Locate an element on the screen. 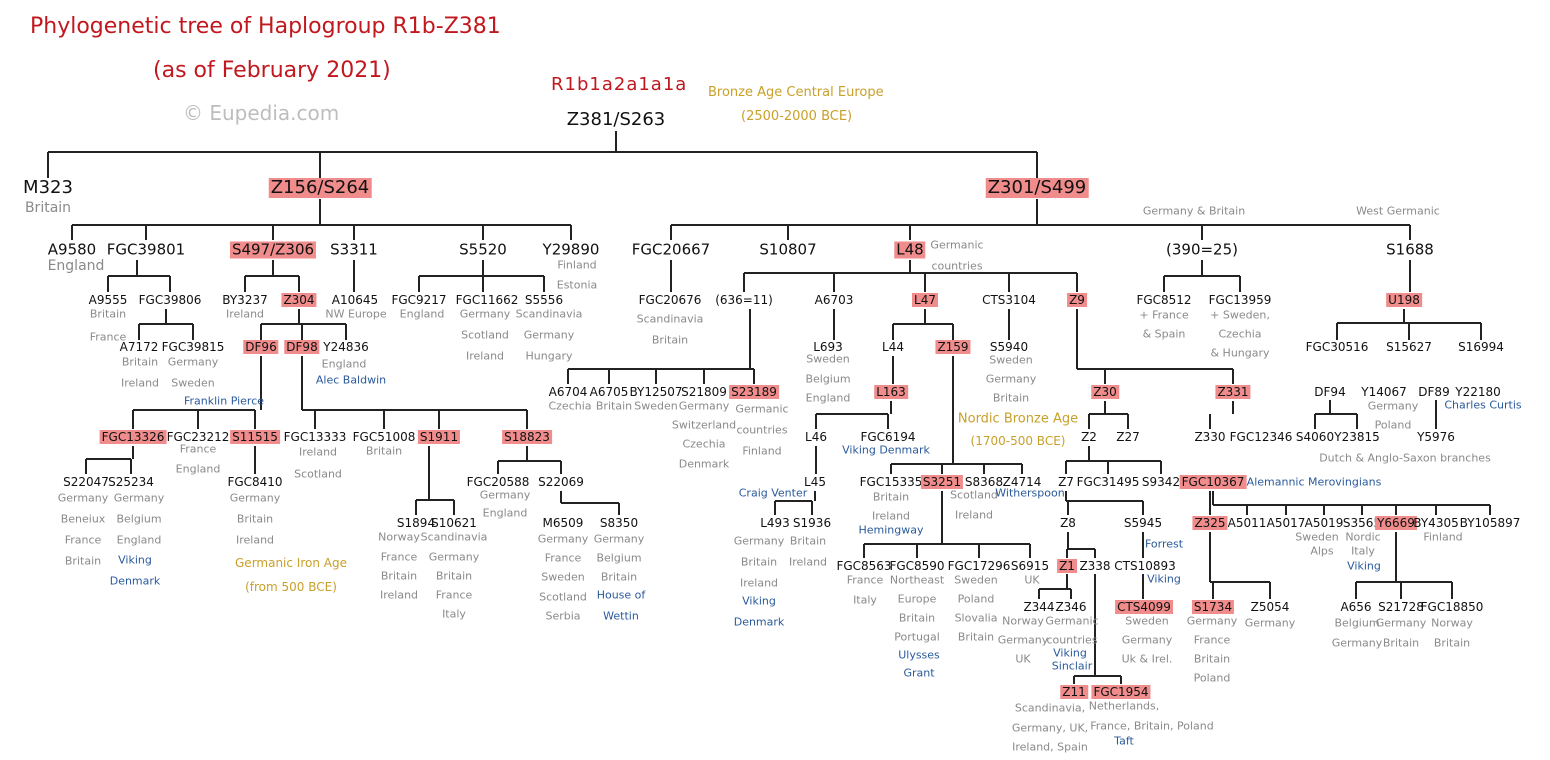 This screenshot has height=760, width=1550. note-l493-3: Ireland is located at coordinates (759, 583).